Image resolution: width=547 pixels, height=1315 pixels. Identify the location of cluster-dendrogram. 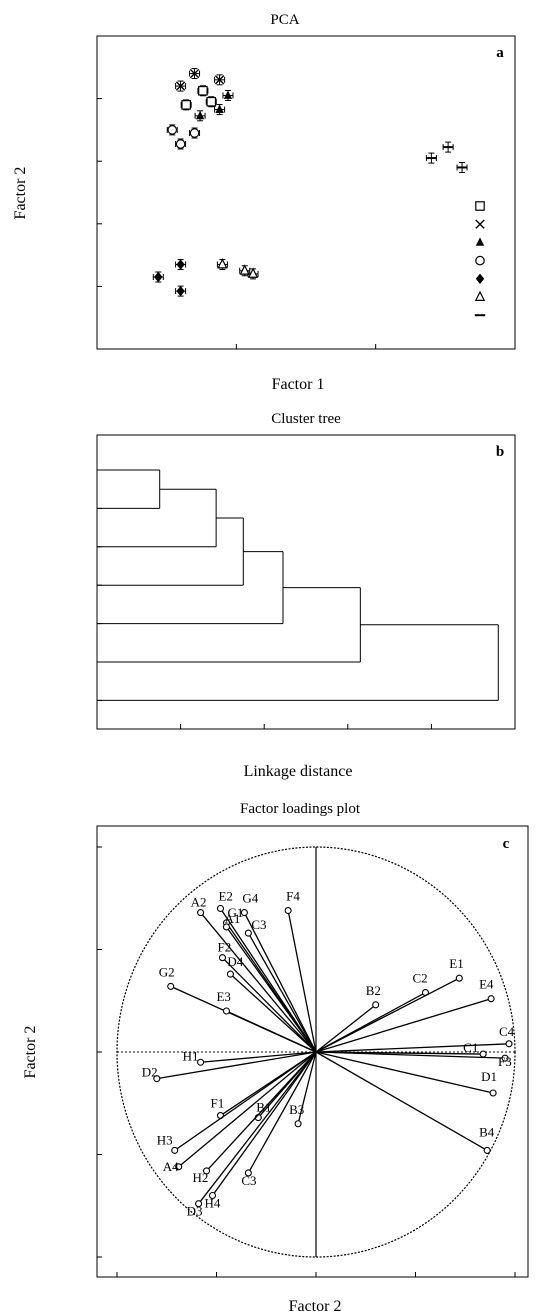
(298, 585).